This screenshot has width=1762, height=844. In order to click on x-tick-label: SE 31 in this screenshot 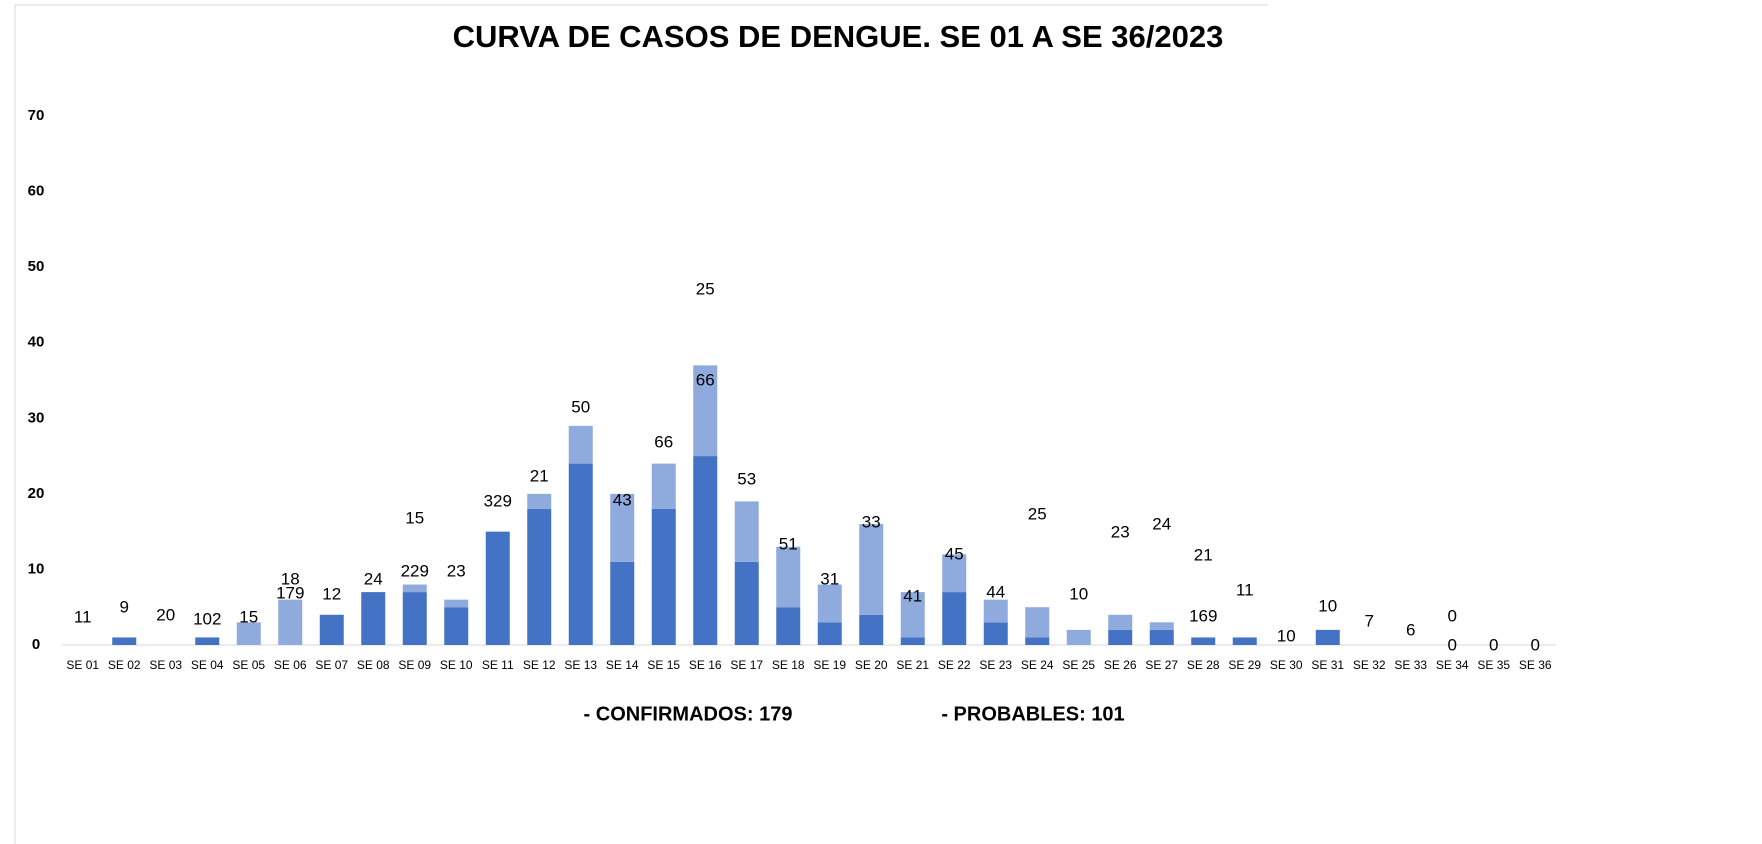, I will do `click(1327, 665)`.